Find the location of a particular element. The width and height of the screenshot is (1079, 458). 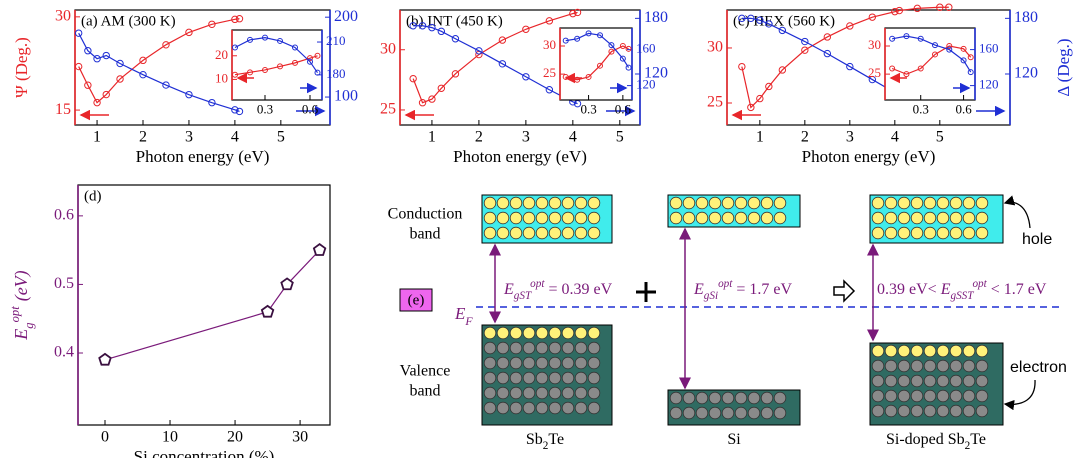

gap-label: EgSiopt = 1.7 eV is located at coordinates (743, 290).